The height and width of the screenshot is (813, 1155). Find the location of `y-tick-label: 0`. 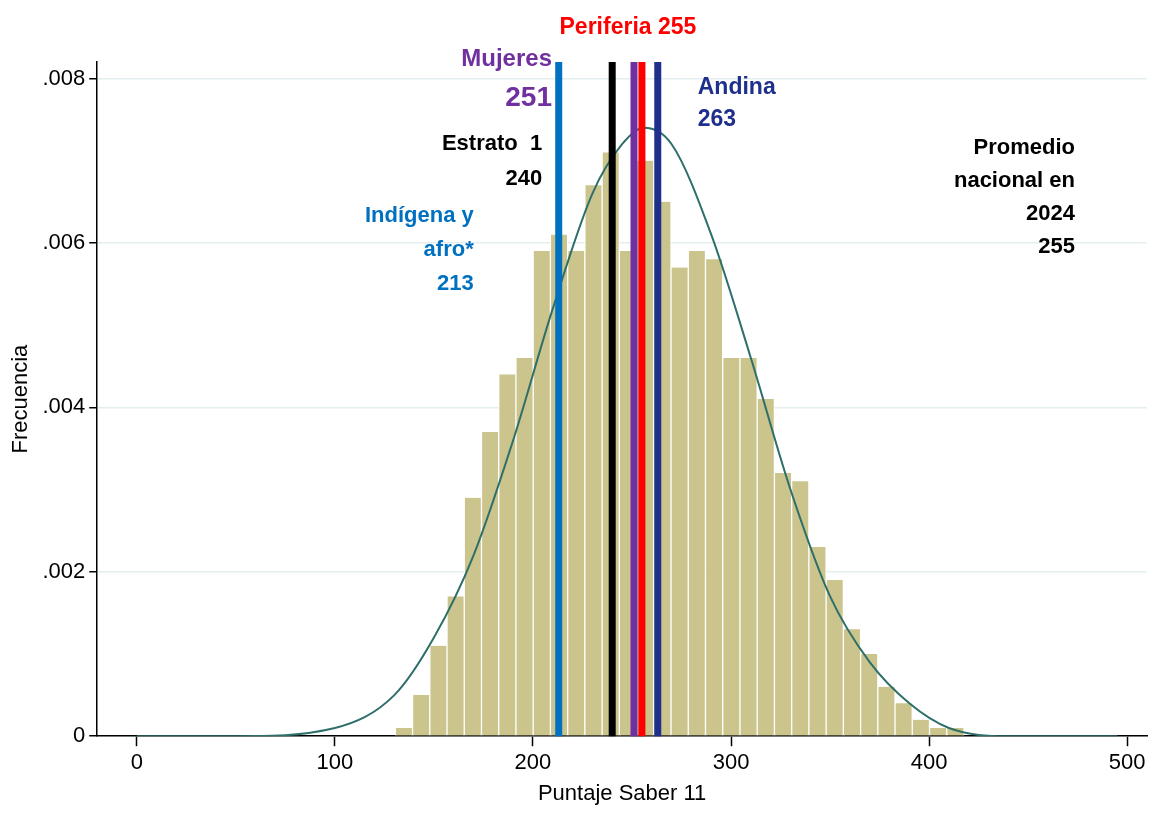

y-tick-label: 0 is located at coordinates (79, 735).